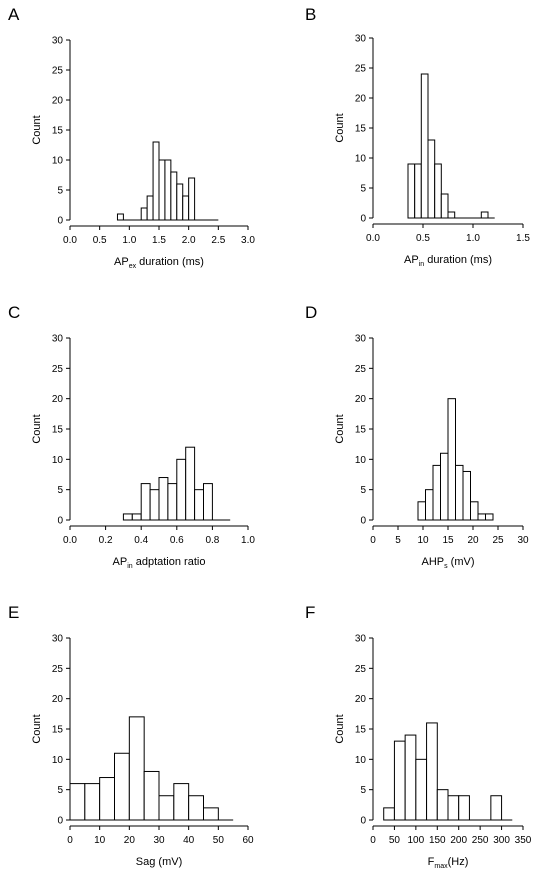 The height and width of the screenshot is (873, 560). Describe the element at coordinates (441, 866) in the screenshot. I see `x-axis-label-subscript: max` at that location.